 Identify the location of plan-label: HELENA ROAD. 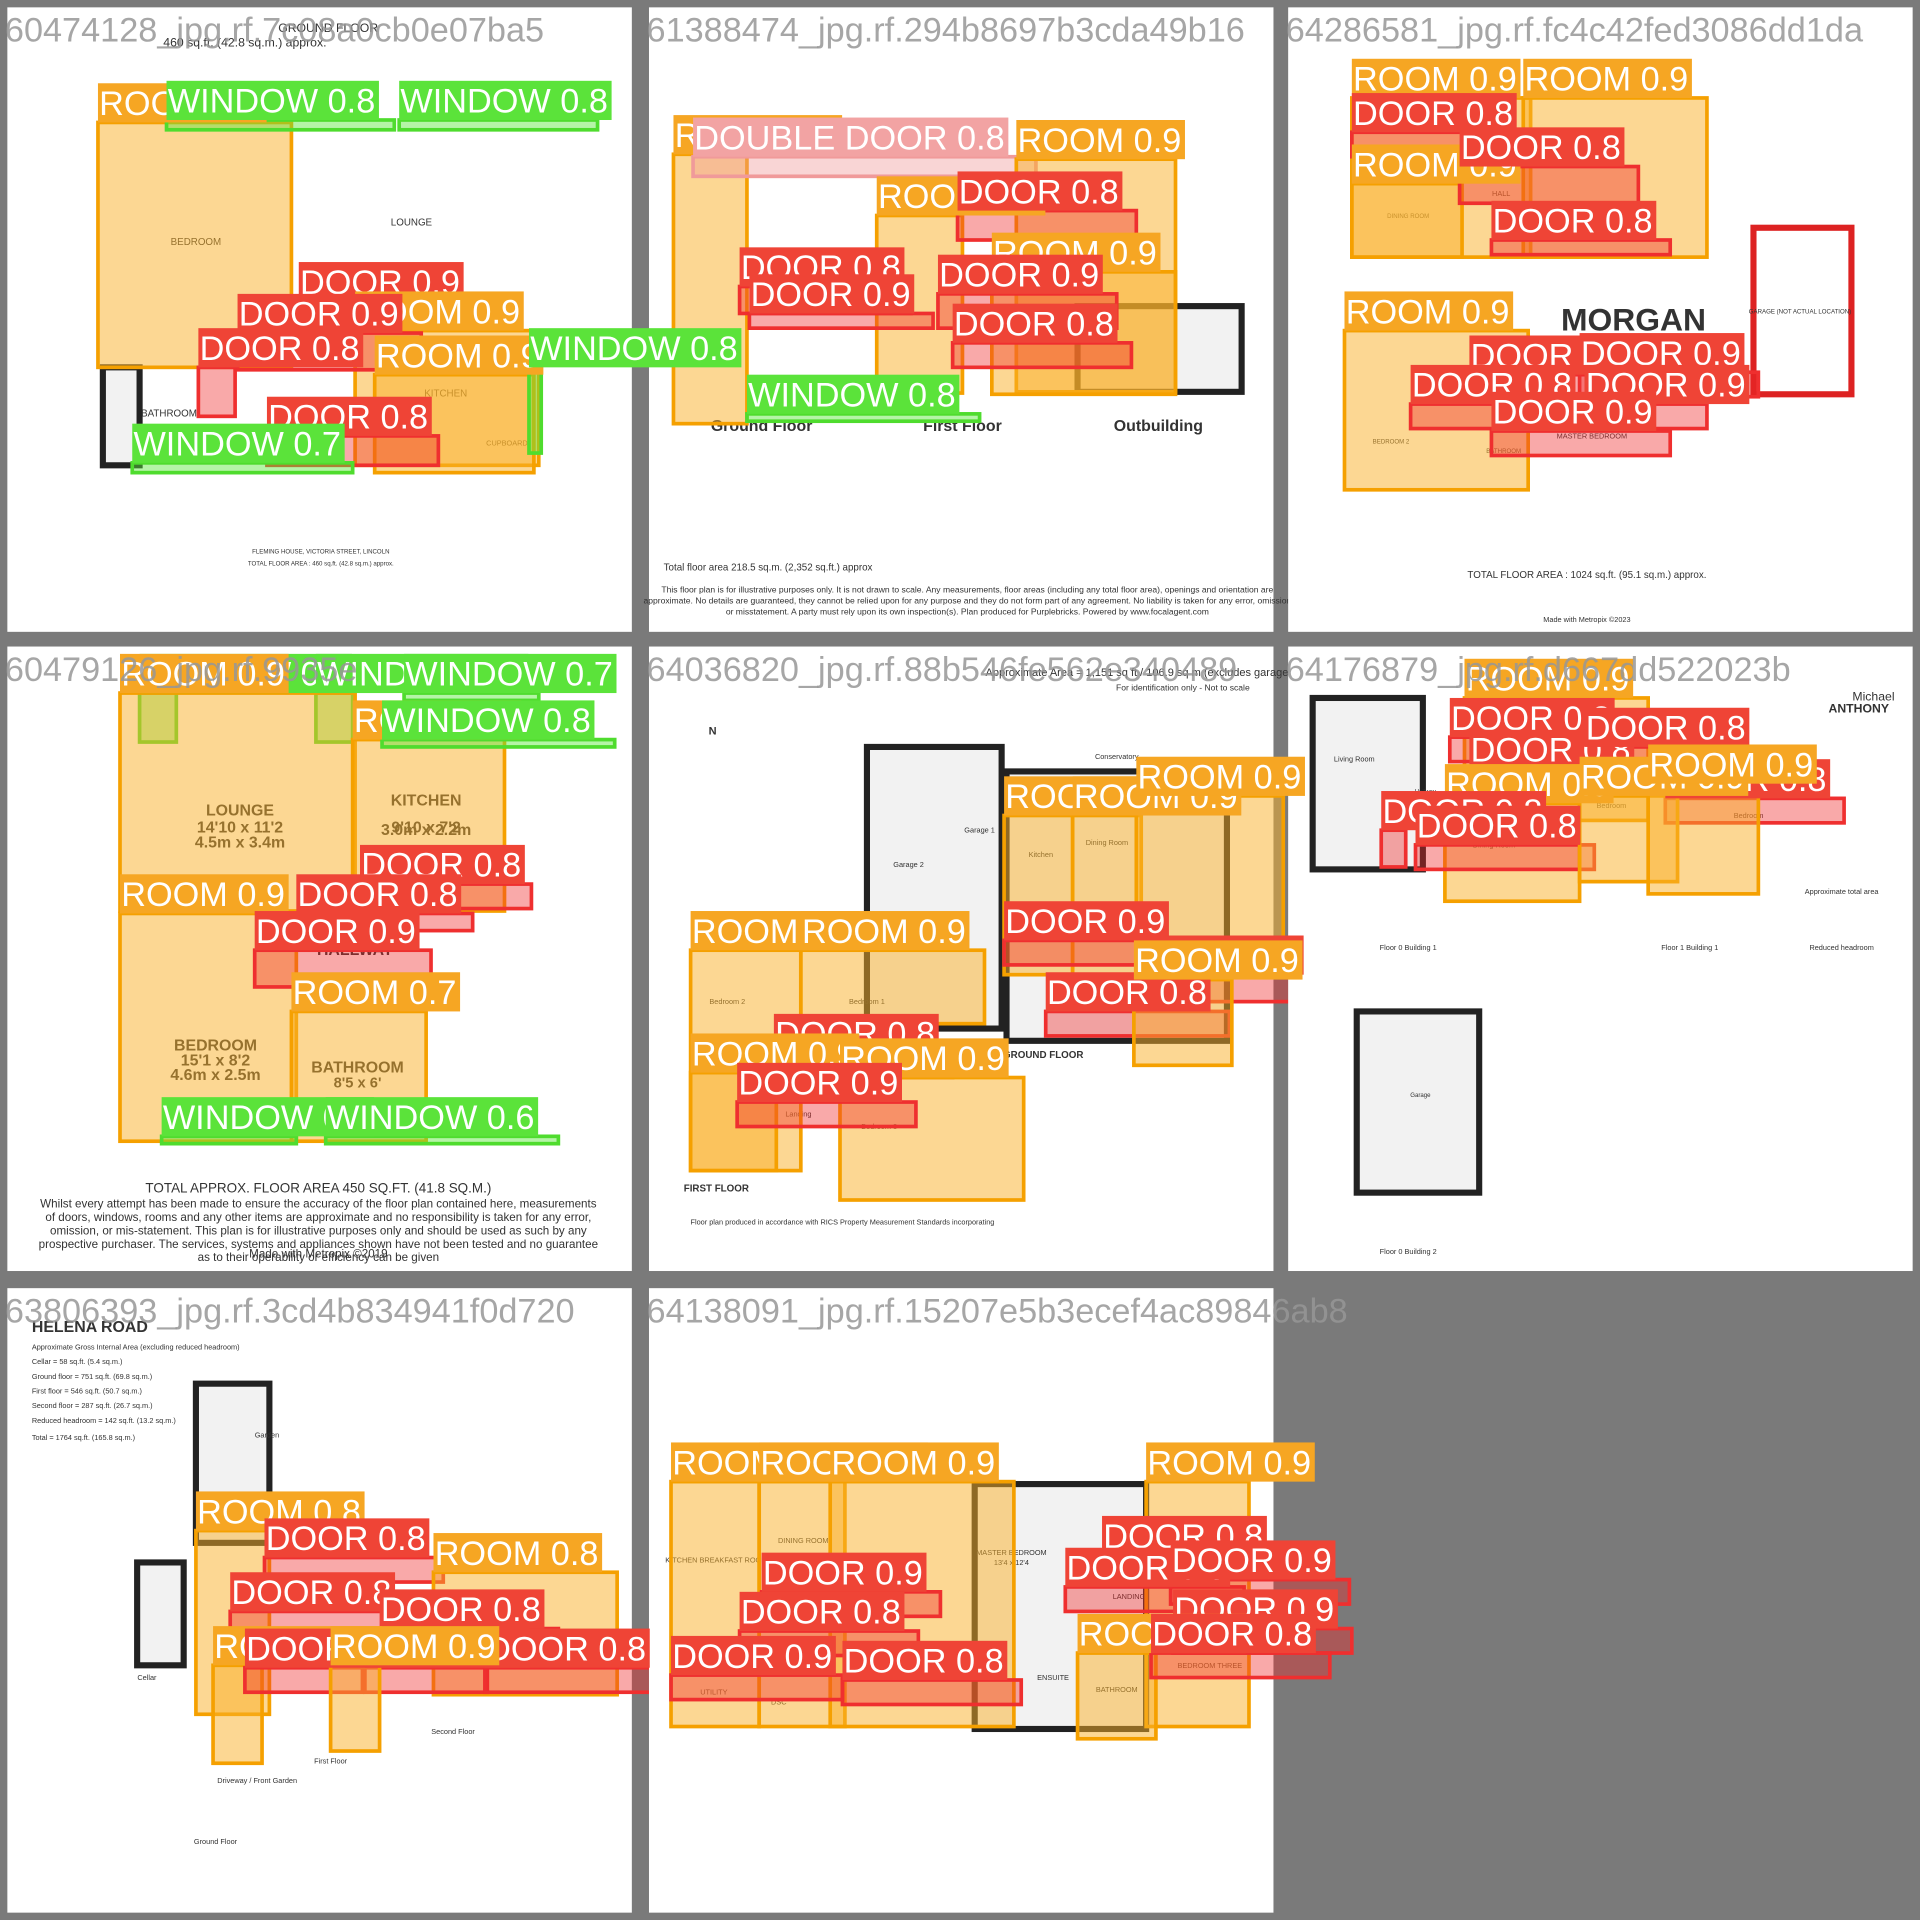
(90, 1327).